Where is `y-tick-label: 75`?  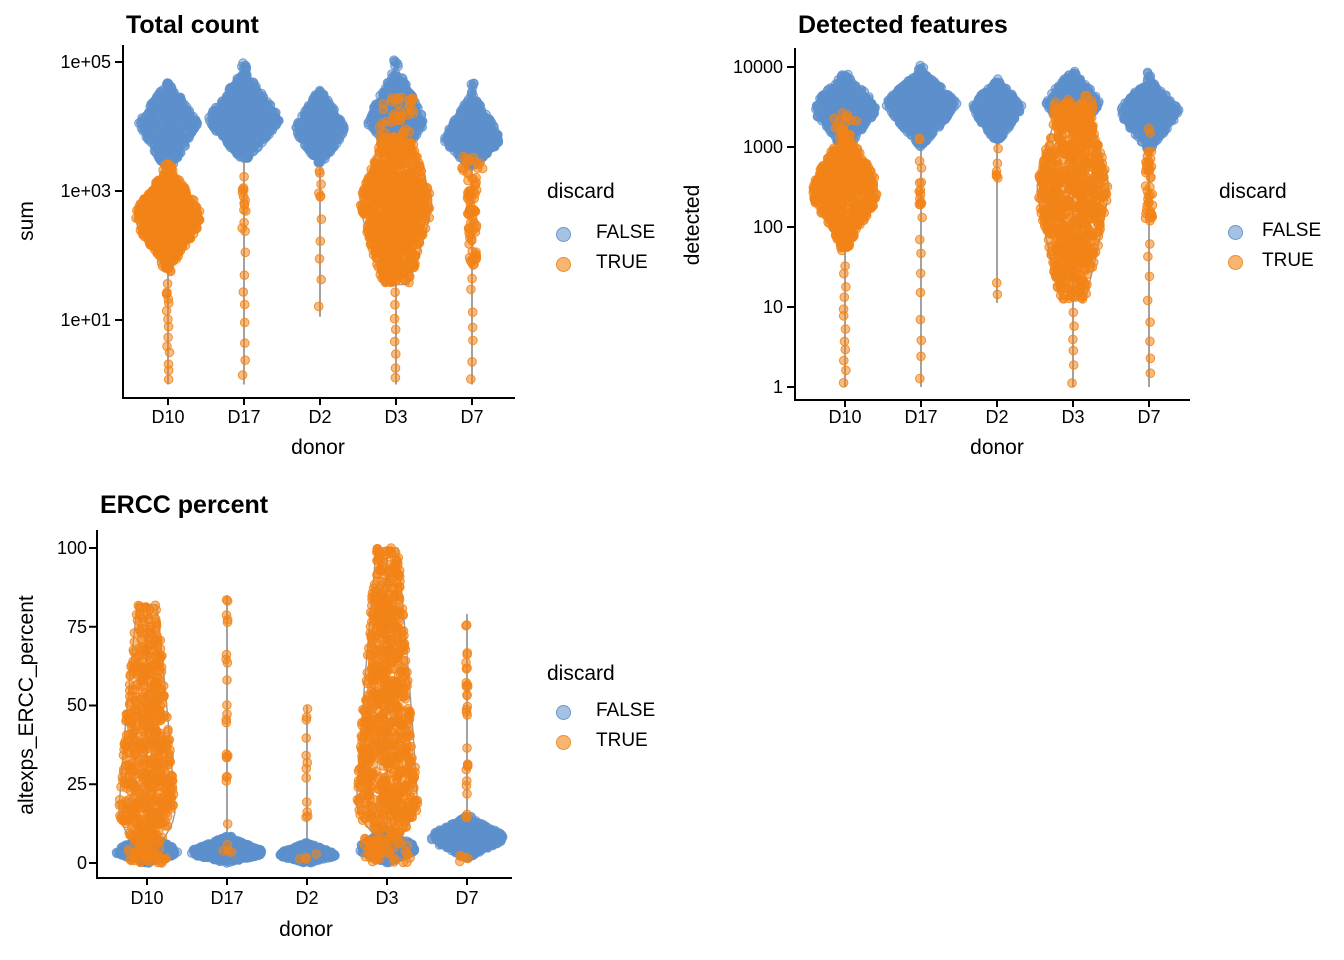 y-tick-label: 75 is located at coordinates (76, 627).